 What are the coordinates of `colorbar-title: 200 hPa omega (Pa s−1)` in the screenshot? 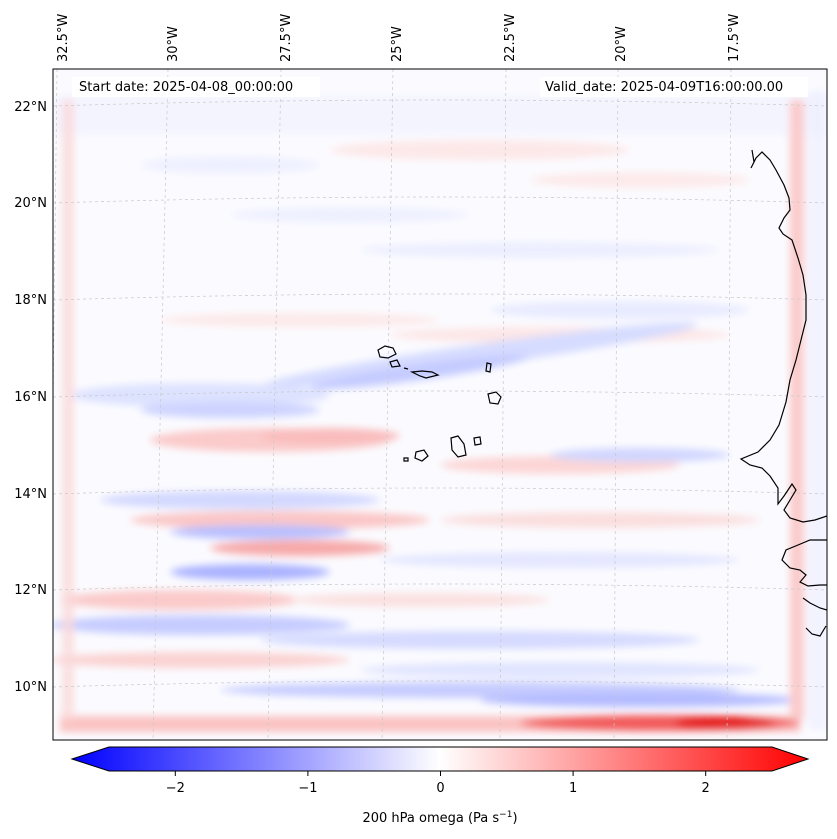 It's located at (439, 818).